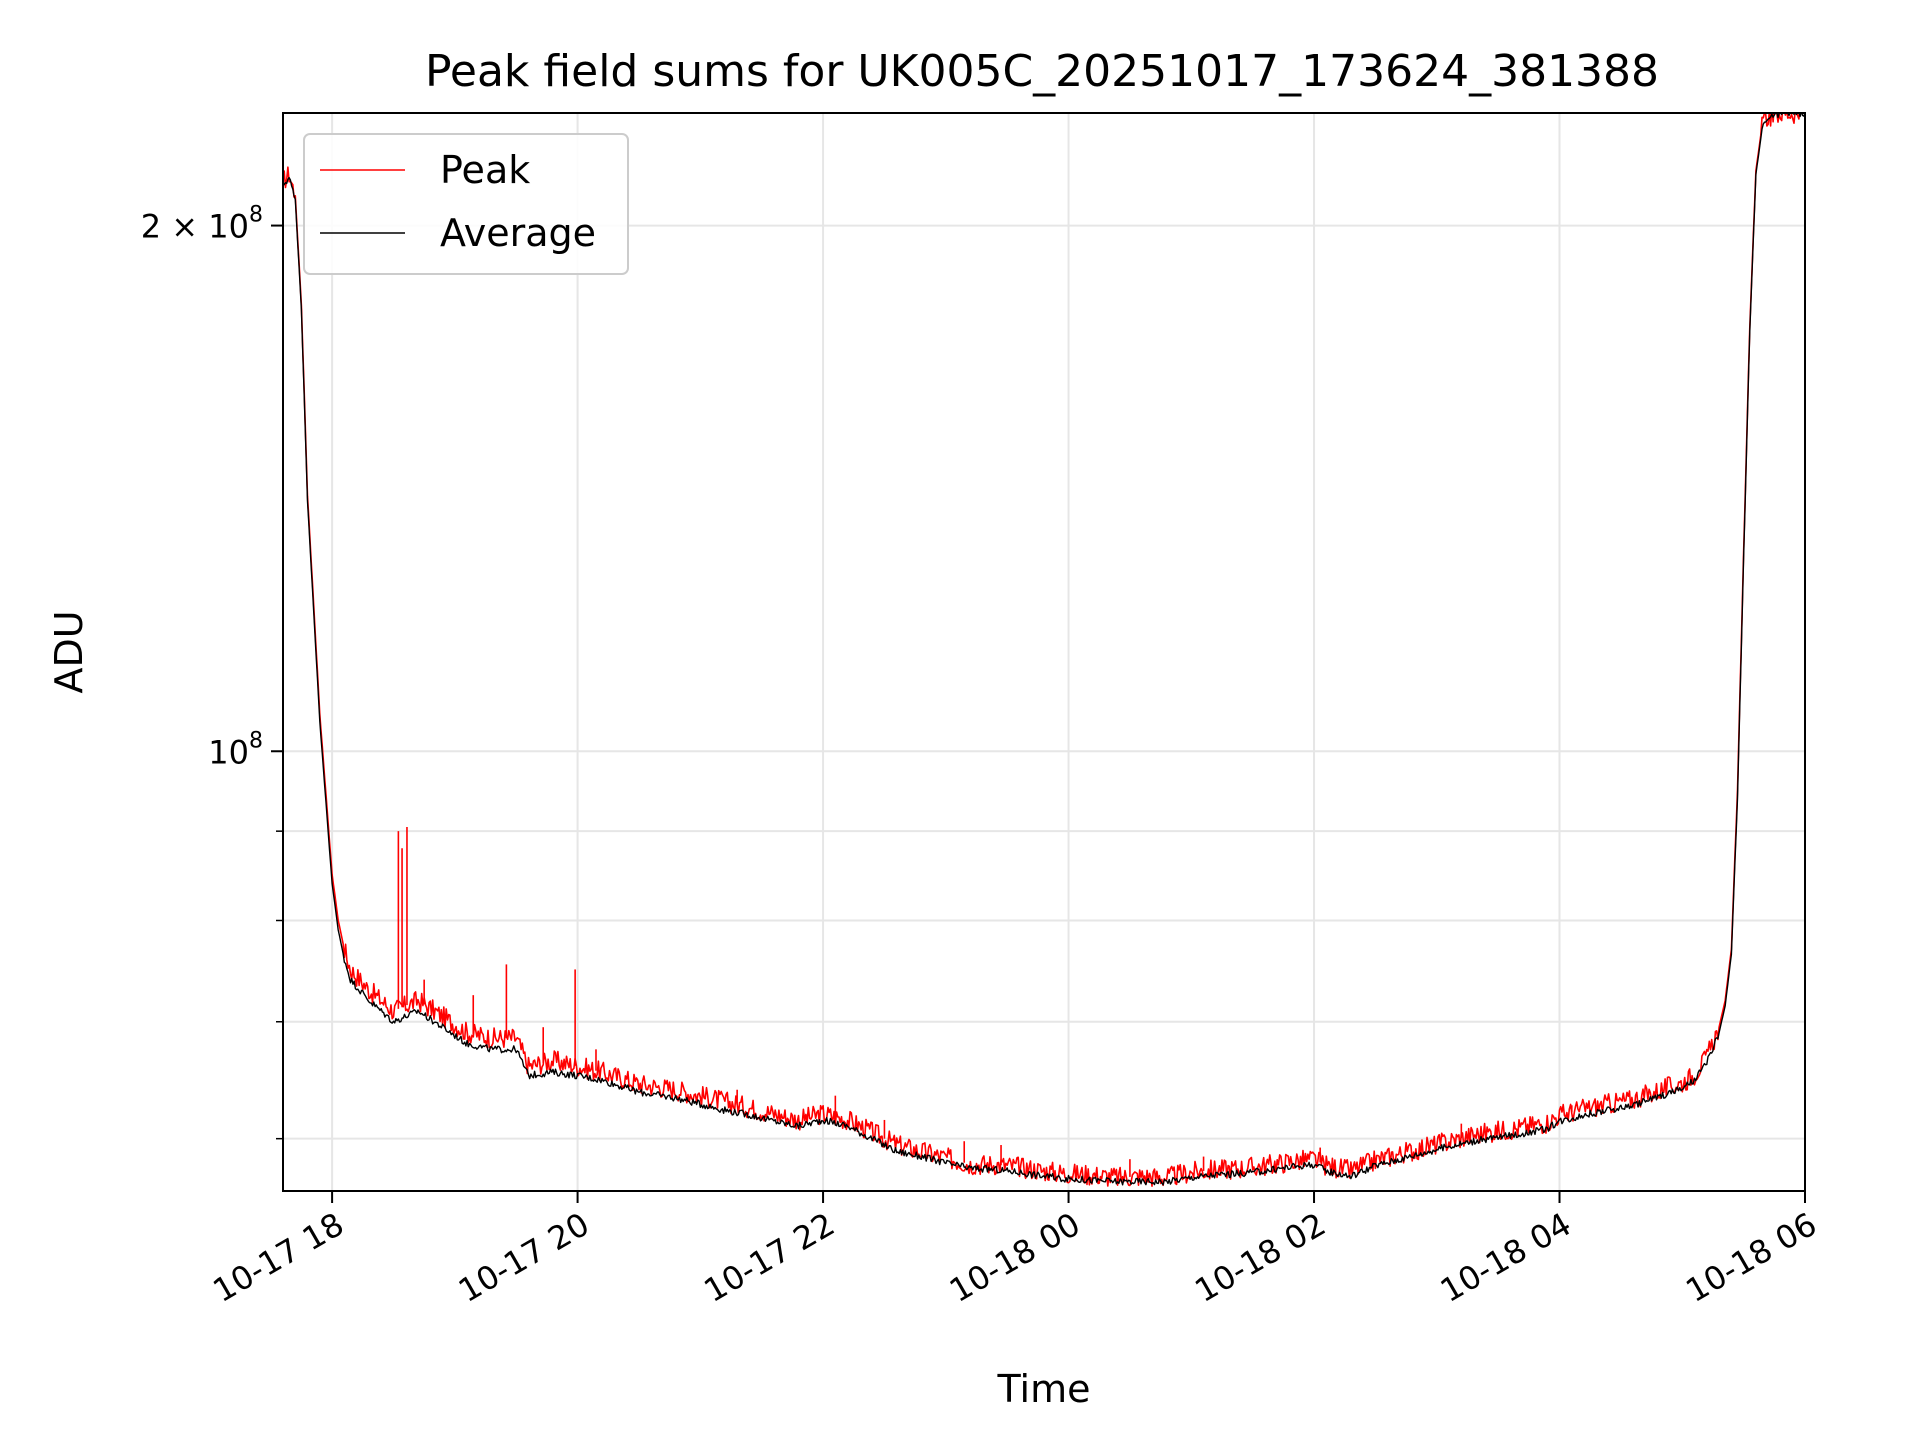 Image resolution: width=1920 pixels, height=1440 pixels. I want to click on legend-box, so click(466, 204).